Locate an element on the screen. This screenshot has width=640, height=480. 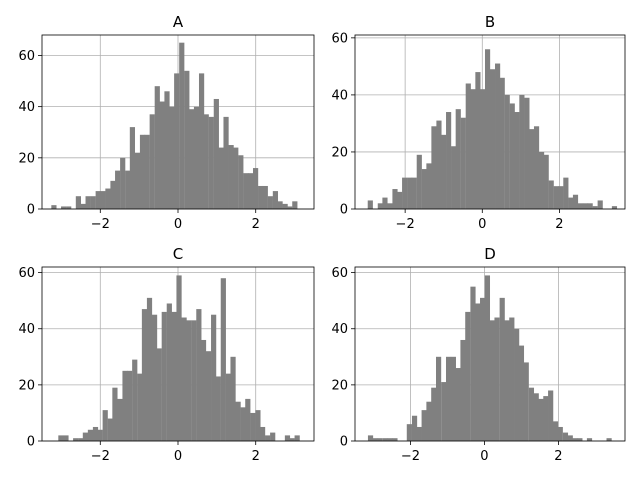
panel-title: B is located at coordinates (490, 22).